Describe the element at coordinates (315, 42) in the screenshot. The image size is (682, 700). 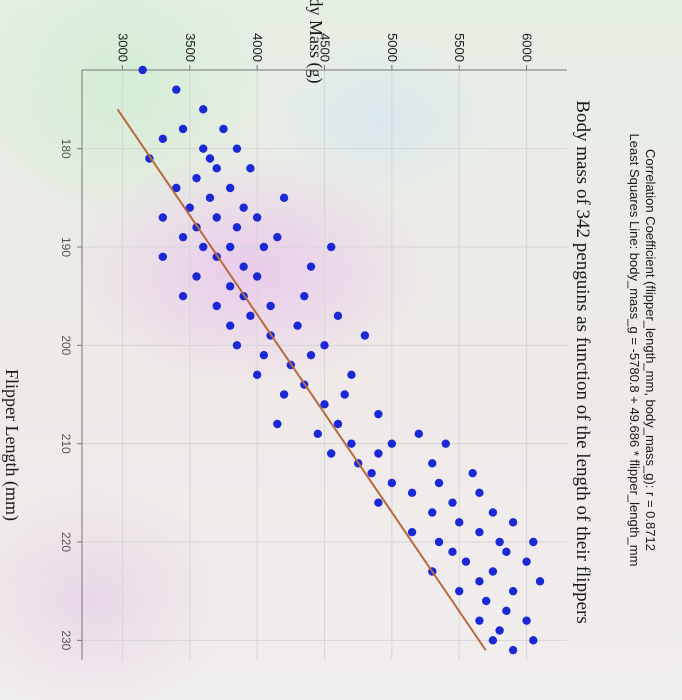
I see `y-axis-title: Body Mass (g)` at that location.